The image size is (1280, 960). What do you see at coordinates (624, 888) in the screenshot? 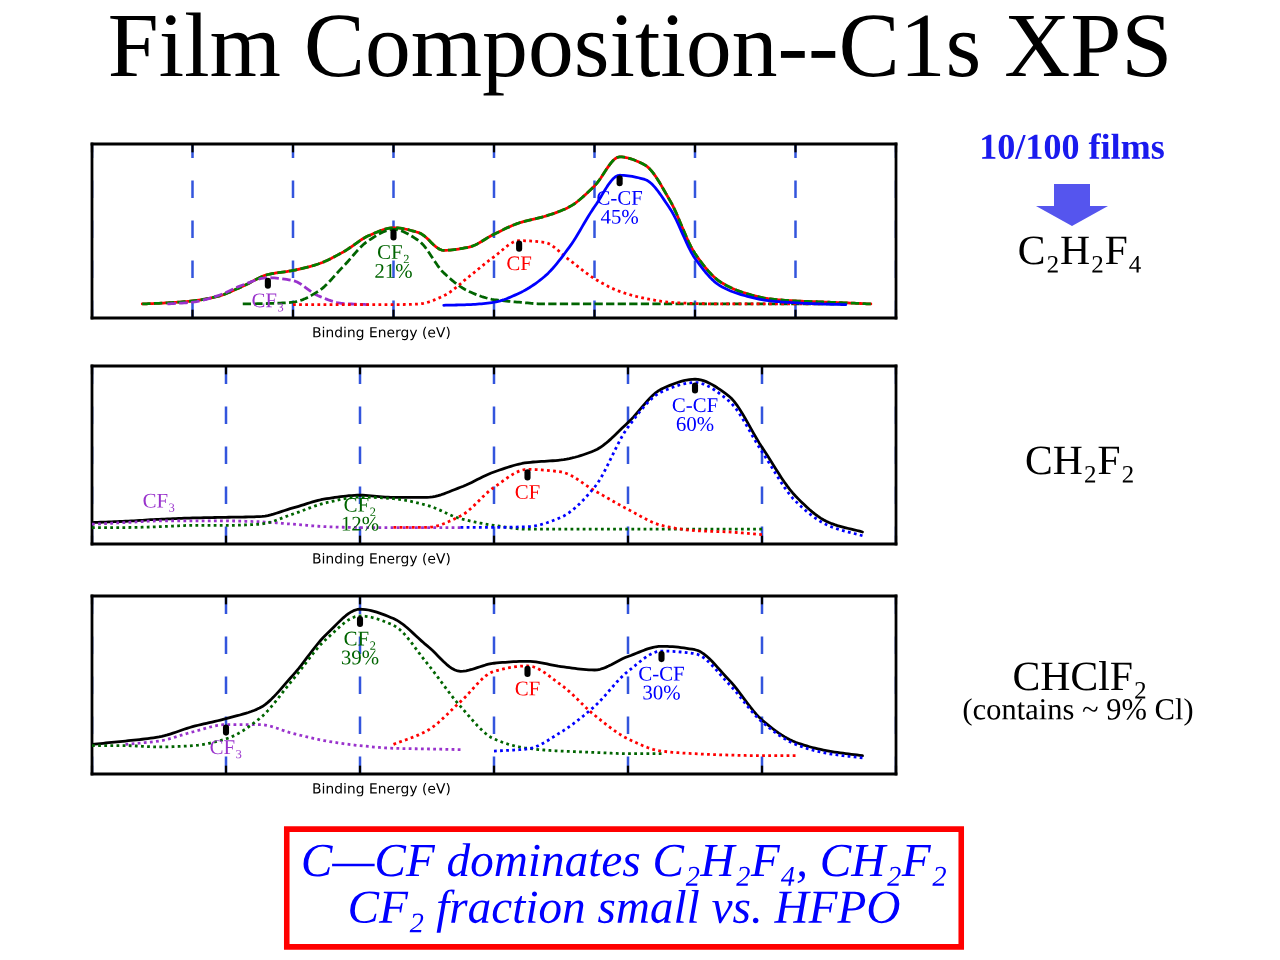
I see `text: C—CF dominates C₂H₂F₄, CH₂F₂ CF₂ fraction small vs. HFPO` at bounding box center [624, 888].